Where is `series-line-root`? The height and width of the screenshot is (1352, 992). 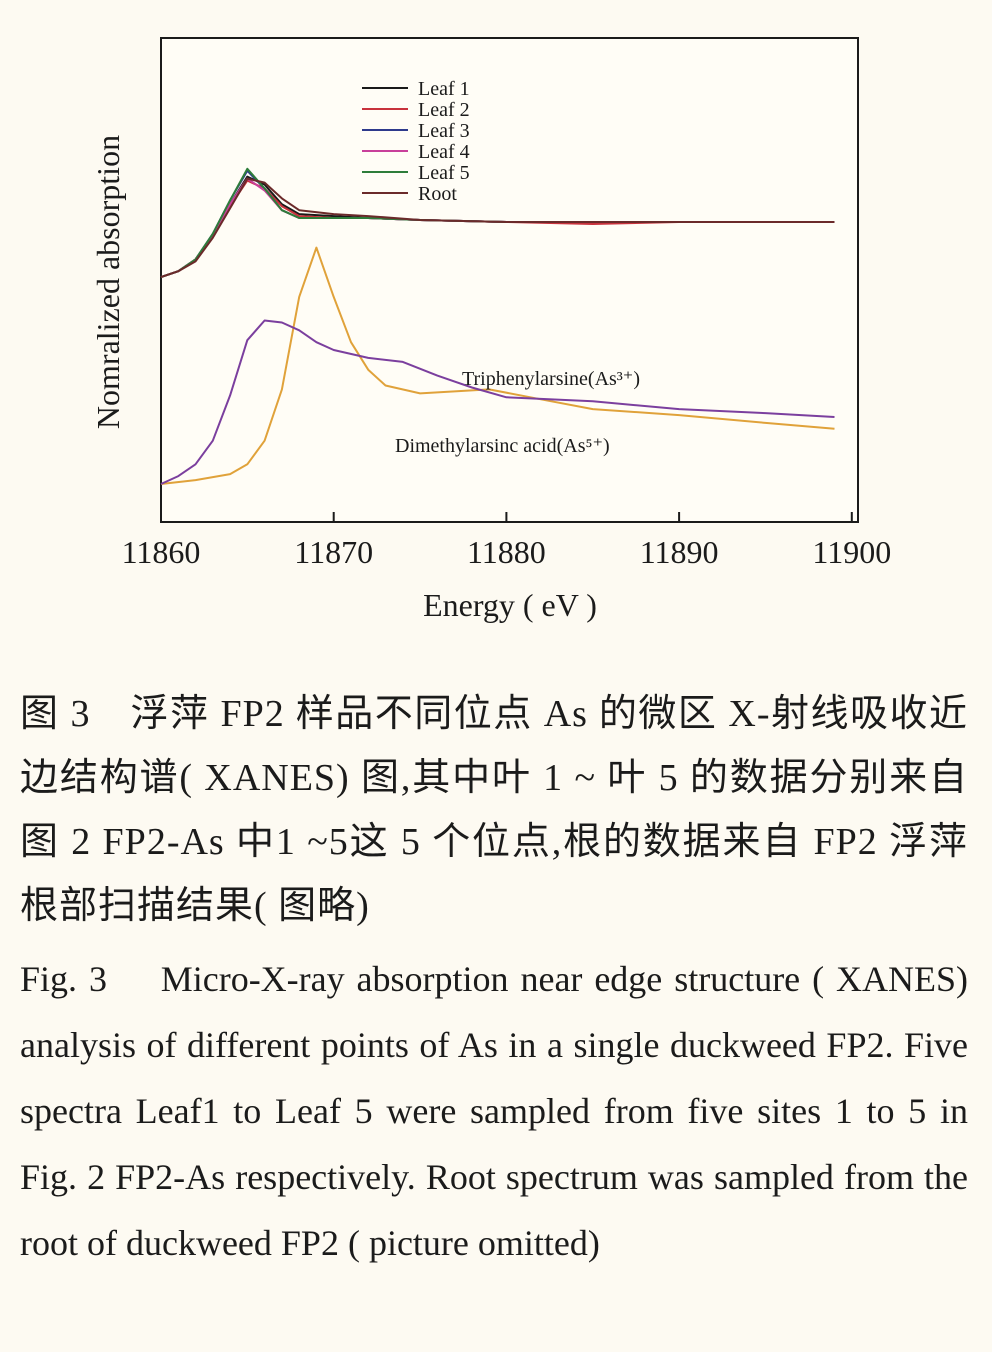 series-line-root is located at coordinates (497, 228).